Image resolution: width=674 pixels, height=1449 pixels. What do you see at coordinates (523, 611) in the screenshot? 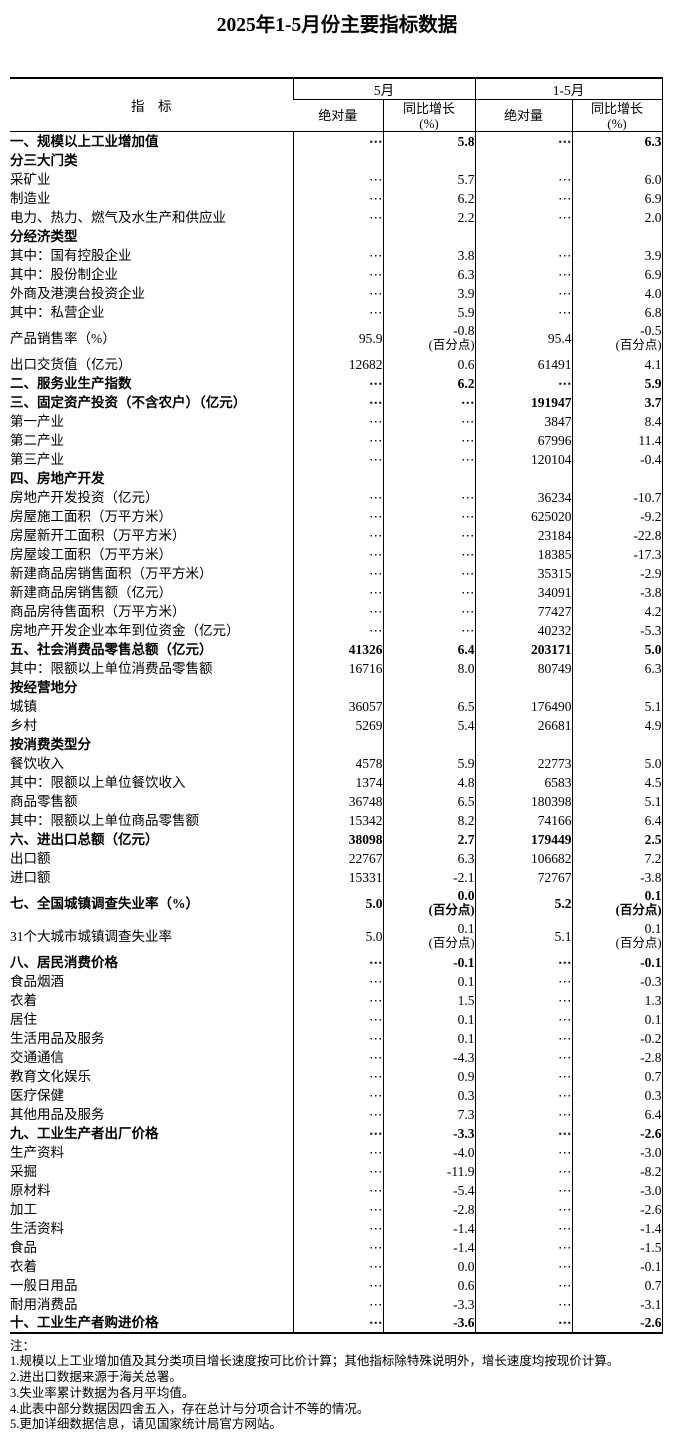
I see `value-cell-cum-absolute: 77427` at bounding box center [523, 611].